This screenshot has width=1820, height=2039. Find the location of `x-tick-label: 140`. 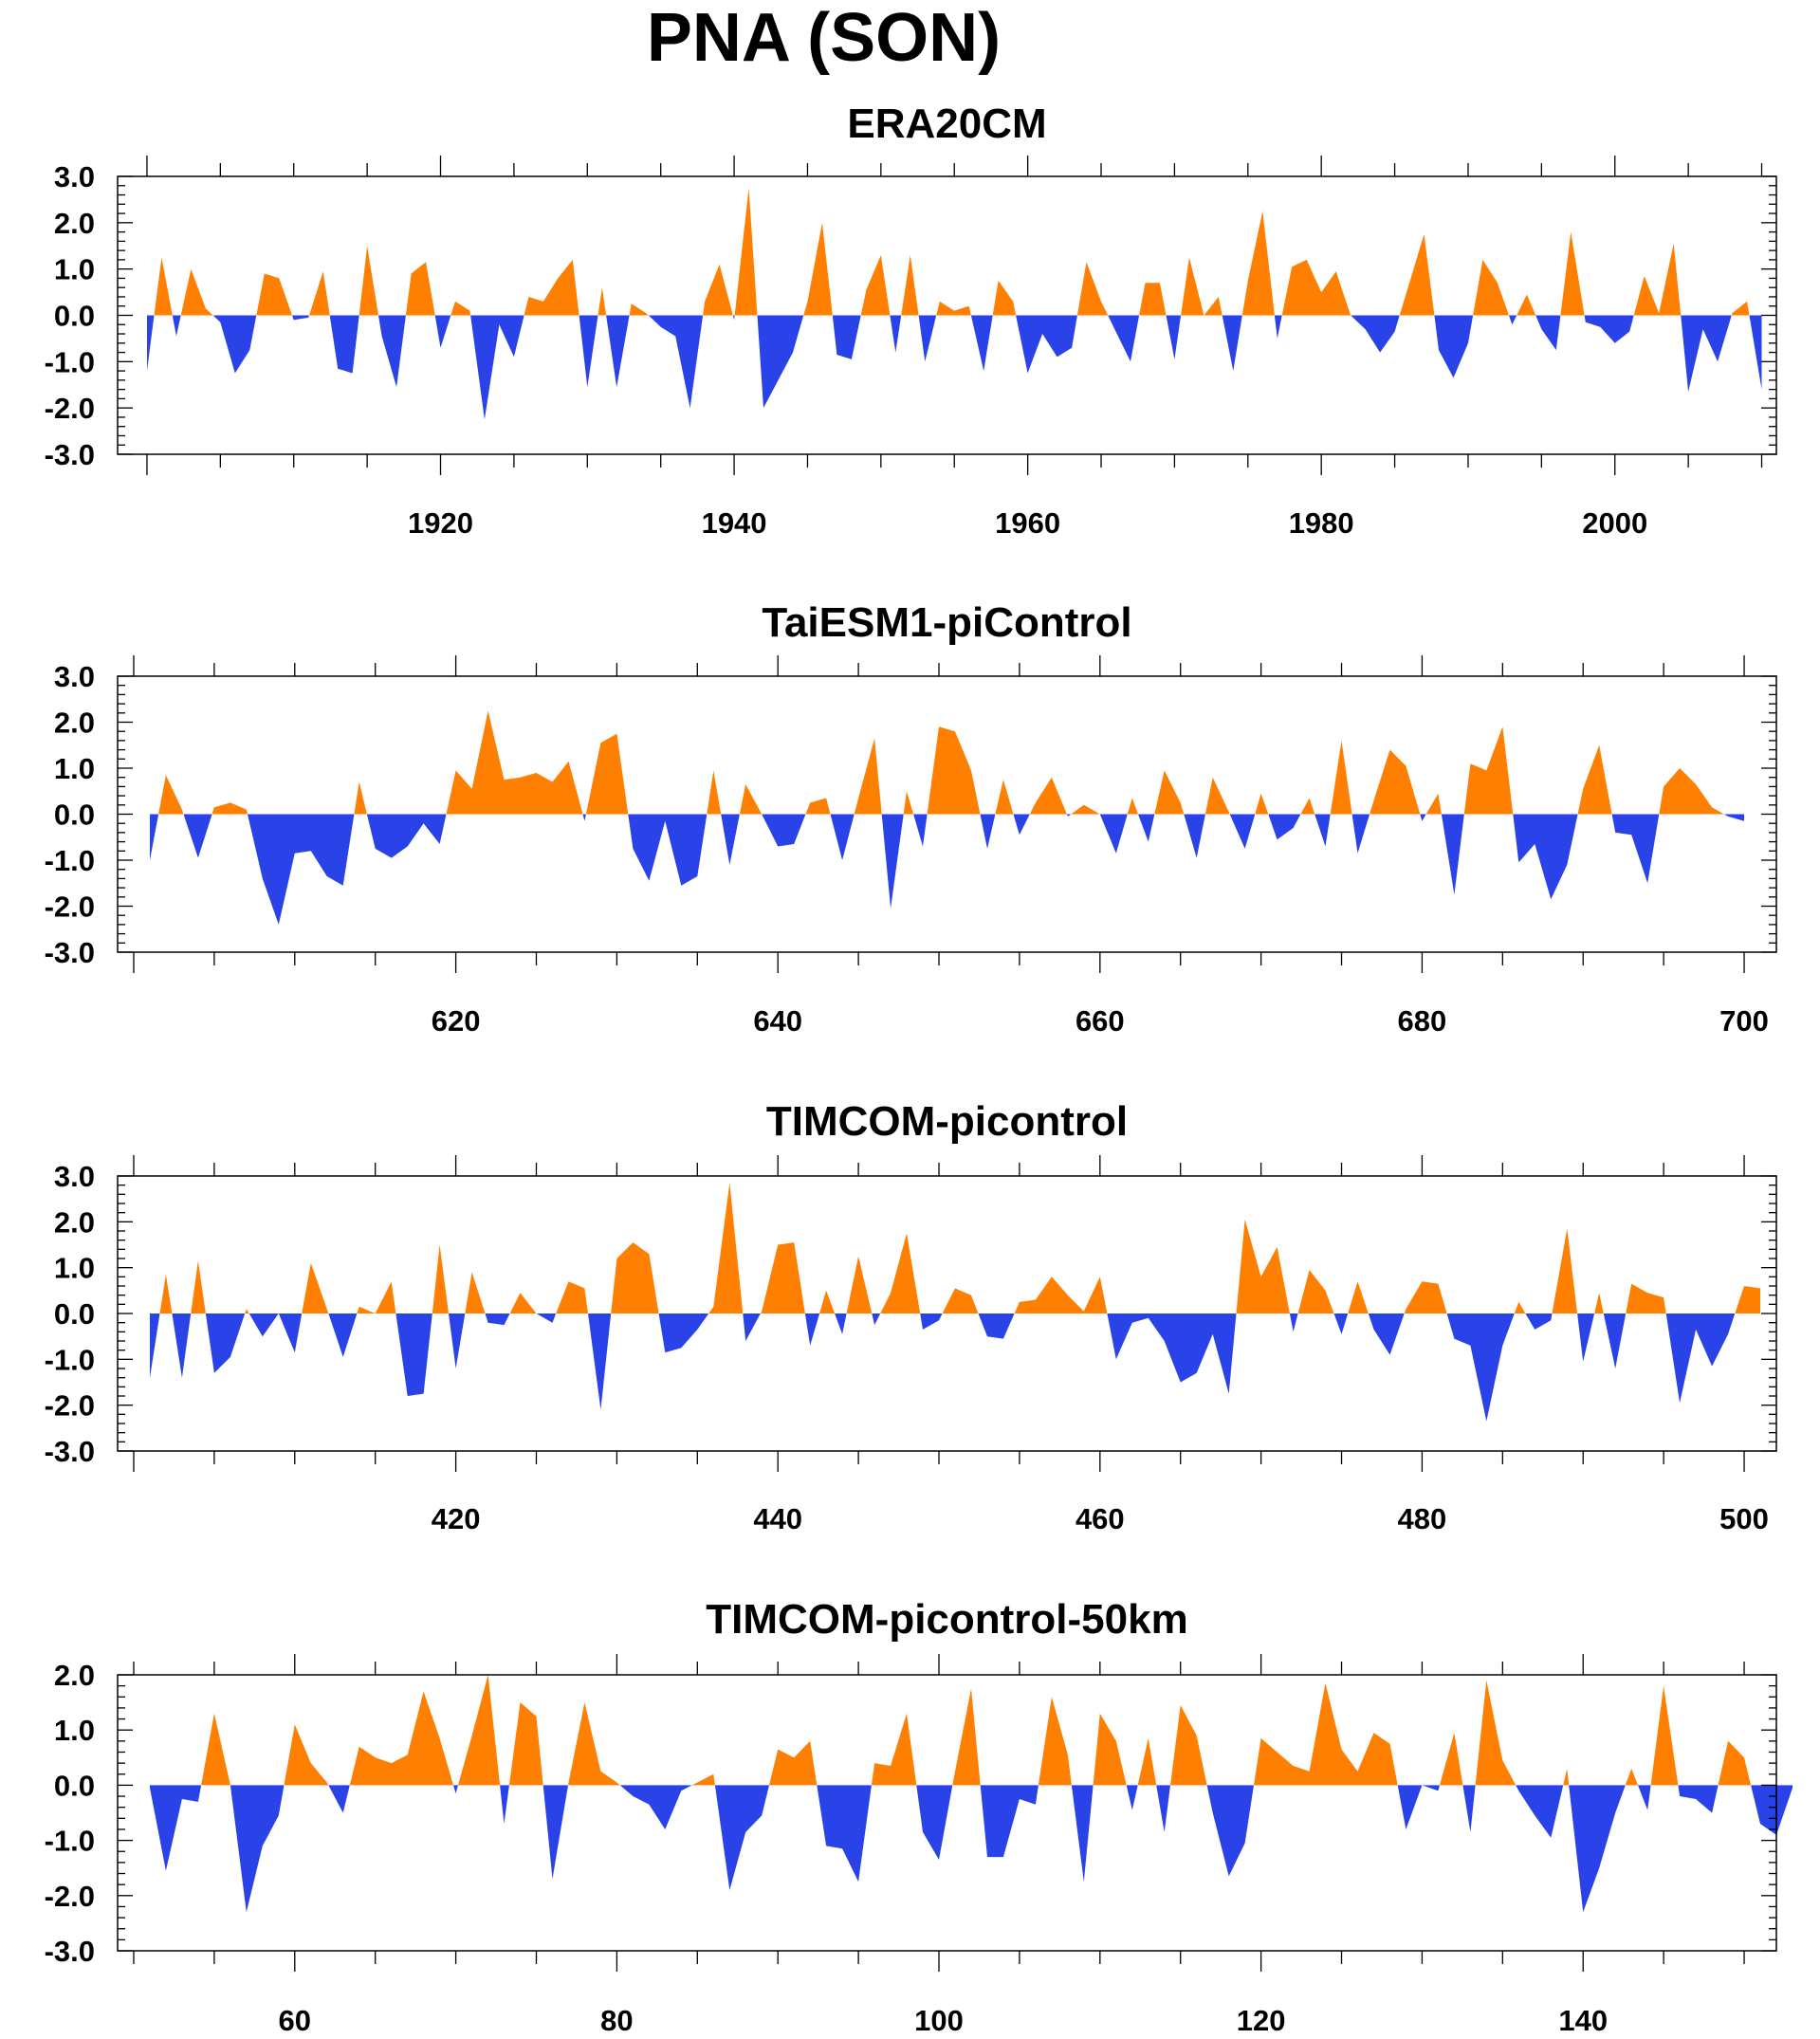

x-tick-label: 140 is located at coordinates (1583, 2021).